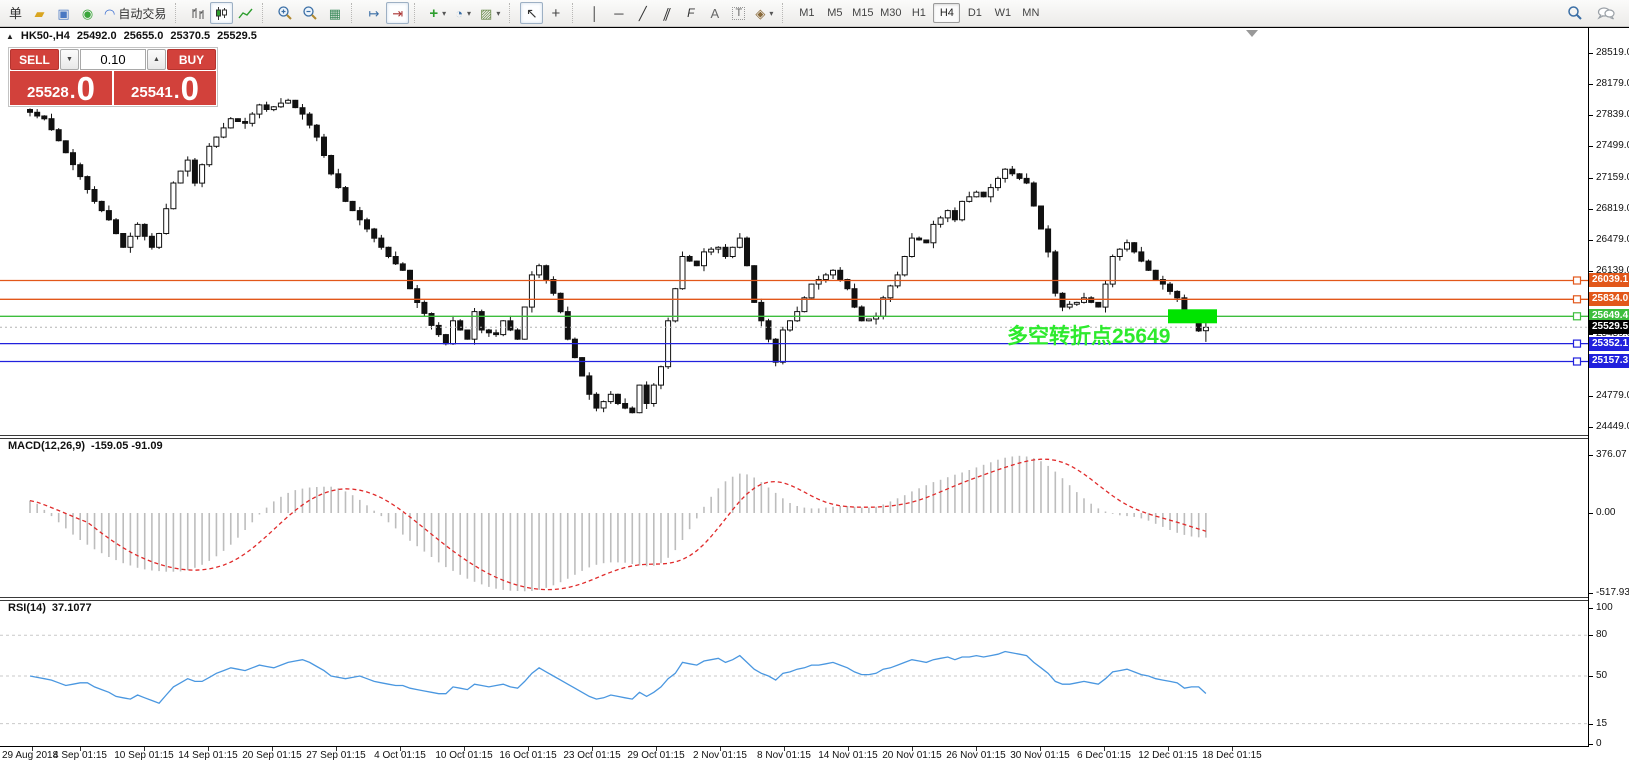 The image size is (1629, 768). I want to click on horizontal-line-button: ─, so click(618, 13).